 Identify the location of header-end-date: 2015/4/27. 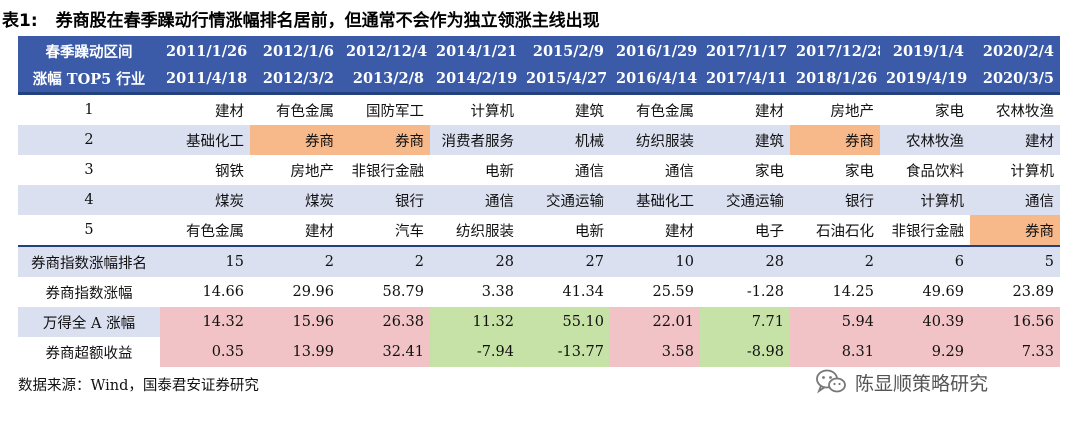
(565, 80).